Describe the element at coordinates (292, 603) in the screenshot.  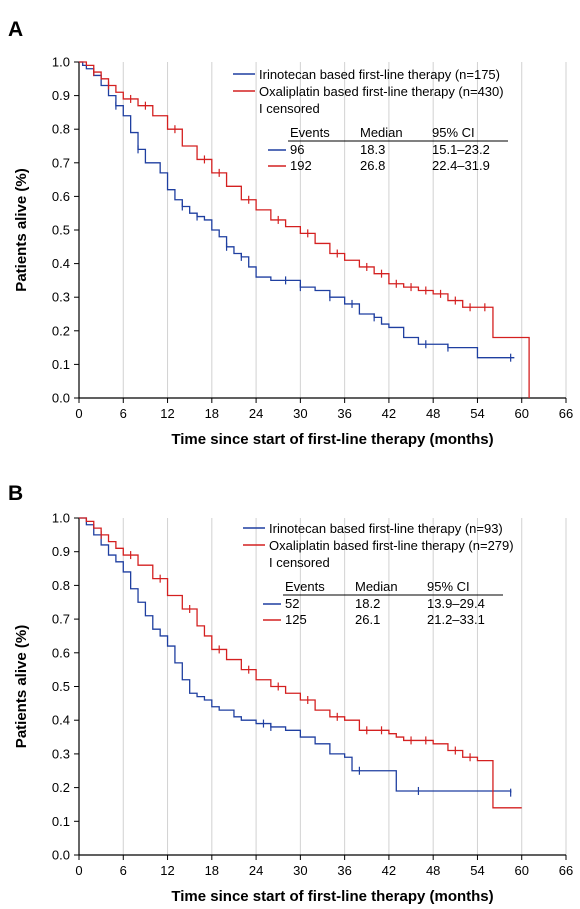
I see `stats-cell: 52` at that location.